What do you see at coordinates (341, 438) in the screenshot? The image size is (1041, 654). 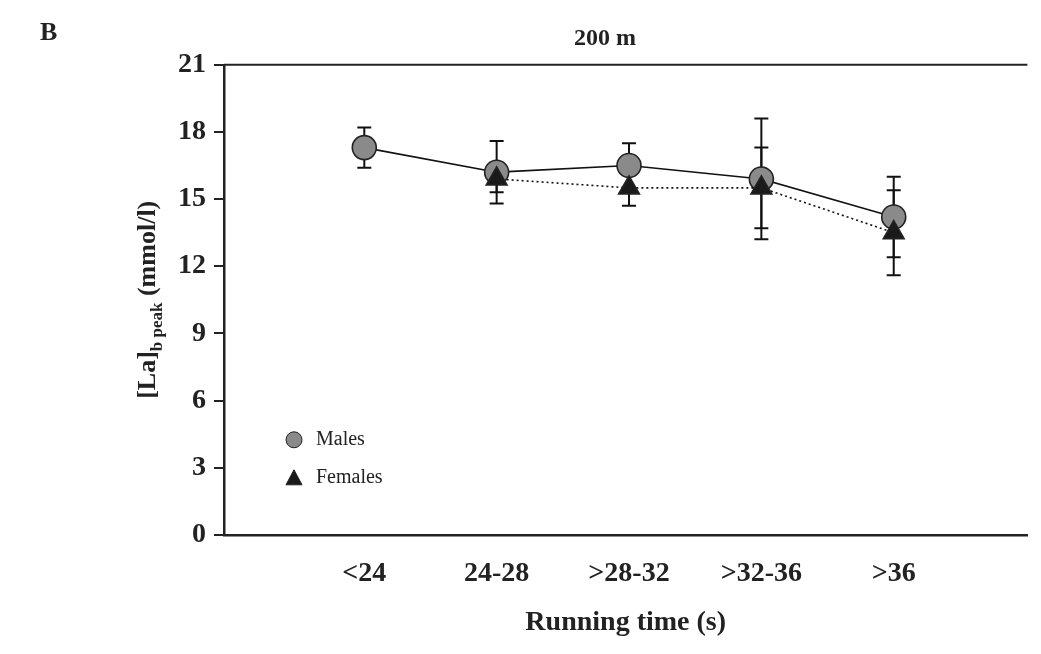 I see `legend-label: Males` at bounding box center [341, 438].